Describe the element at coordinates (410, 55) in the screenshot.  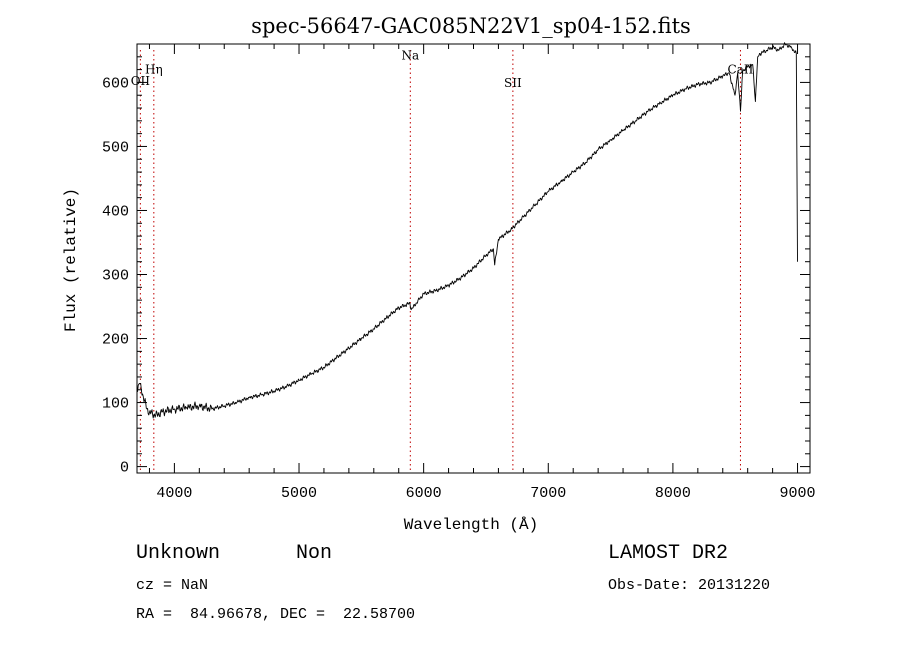
I see `spectral-line-label: Na` at that location.